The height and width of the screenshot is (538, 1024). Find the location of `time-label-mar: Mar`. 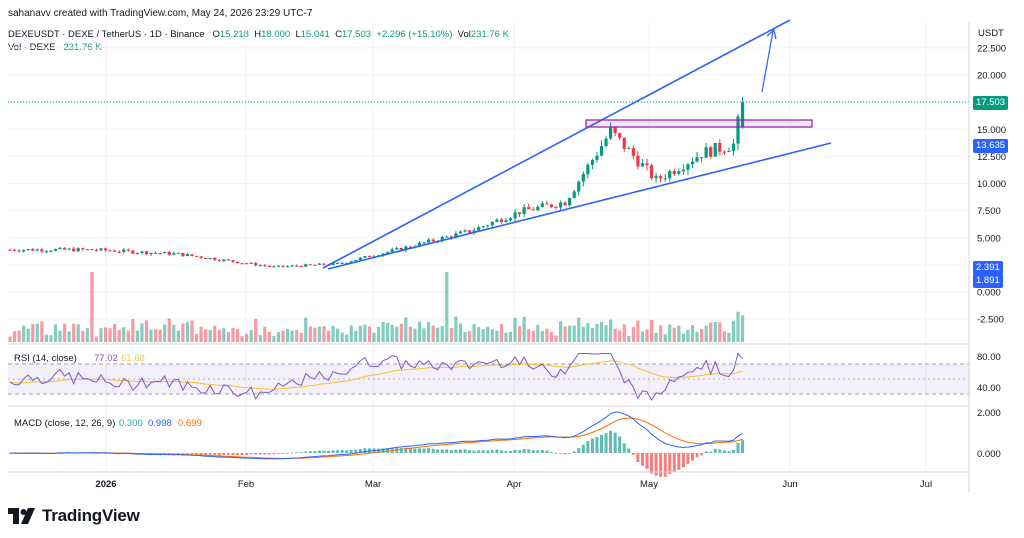

time-label-mar: Mar is located at coordinates (373, 484).